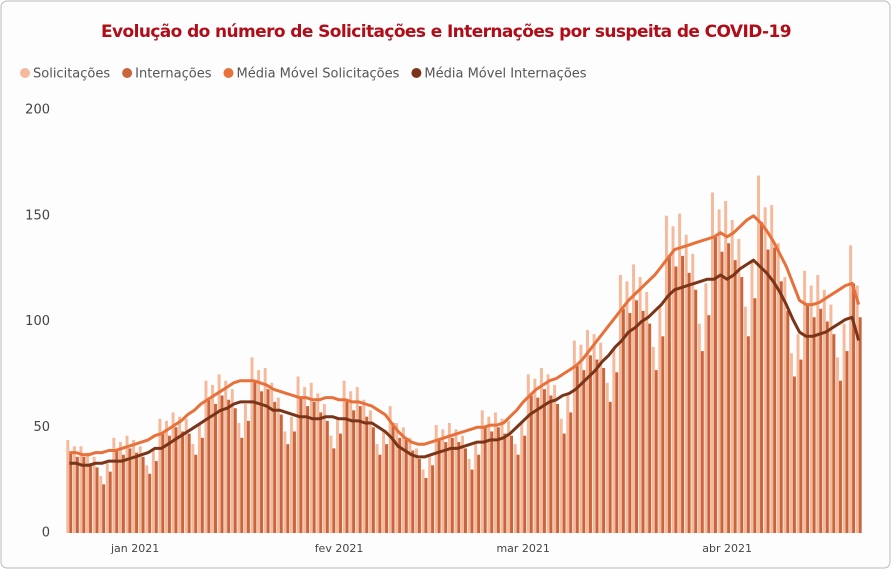  What do you see at coordinates (46, 533) in the screenshot?
I see `y-tick-label: 0` at bounding box center [46, 533].